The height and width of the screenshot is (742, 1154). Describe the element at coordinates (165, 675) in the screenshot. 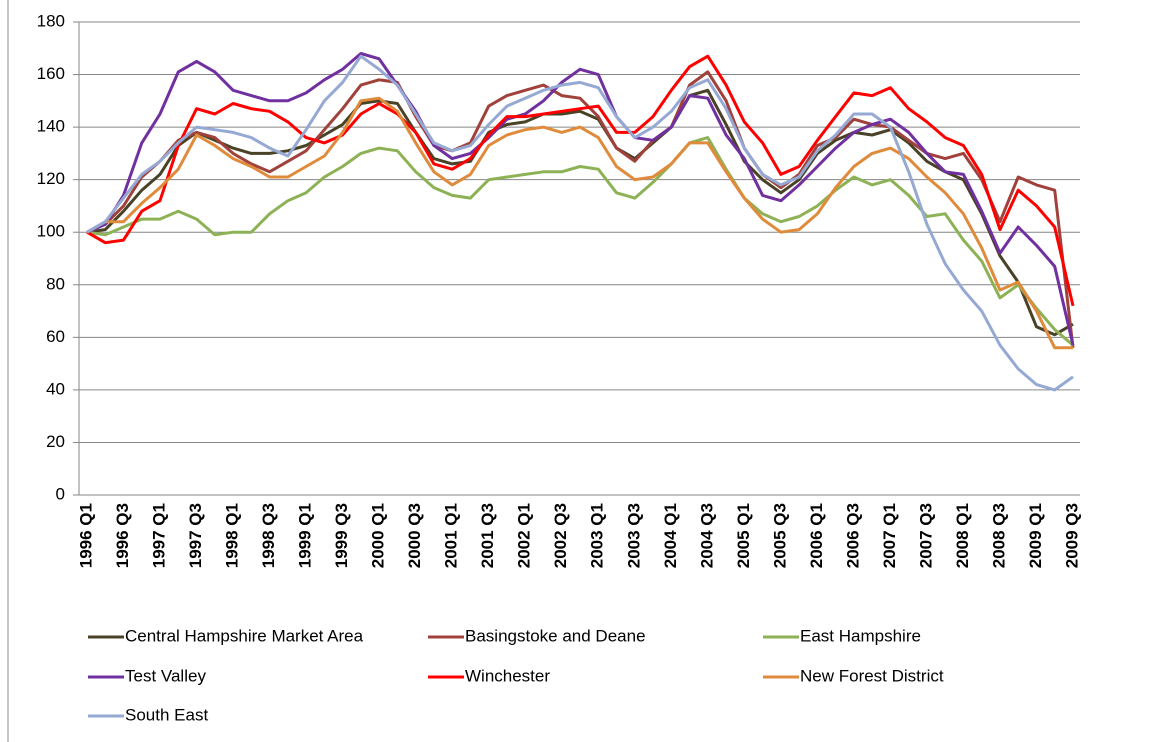

I see `legend-label: Test Valley` at that location.